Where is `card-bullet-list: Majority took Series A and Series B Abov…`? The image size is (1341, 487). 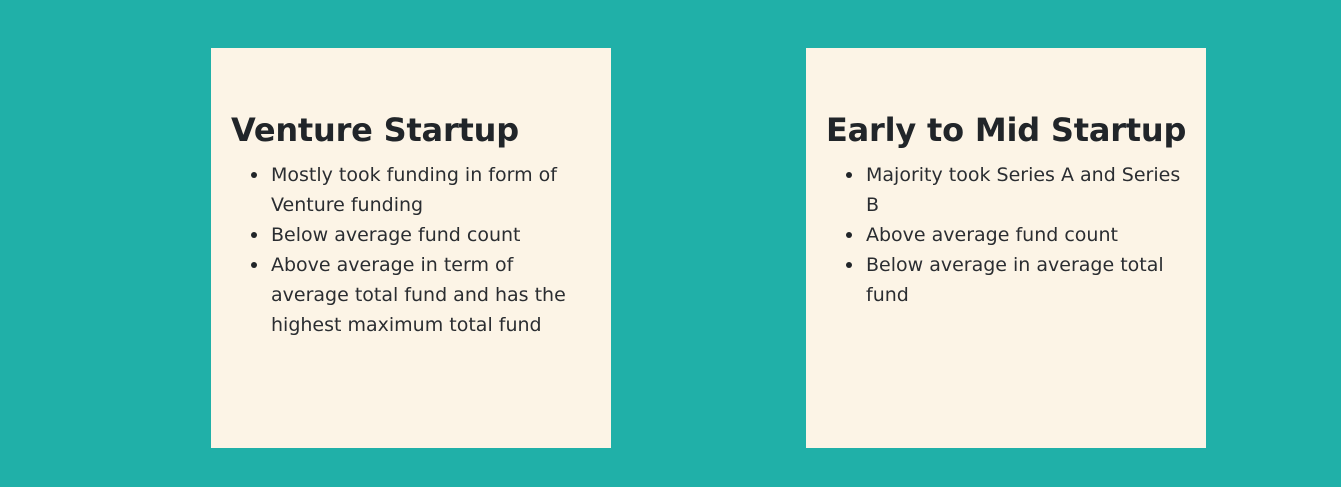
card-bullet-list: Majority took Series A and Series B Abov… is located at coordinates (1006, 235).